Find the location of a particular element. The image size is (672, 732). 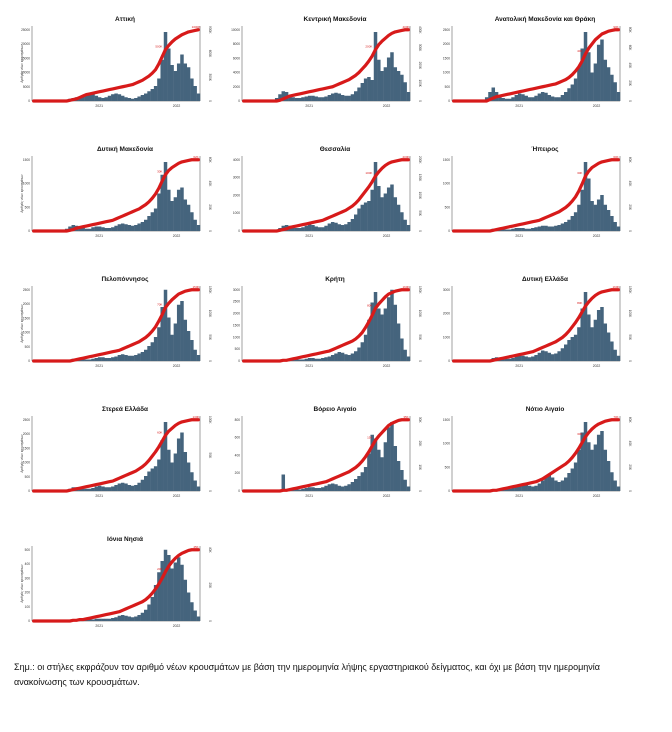

y-right-tick-label: 900K is located at coordinates (210, 30).